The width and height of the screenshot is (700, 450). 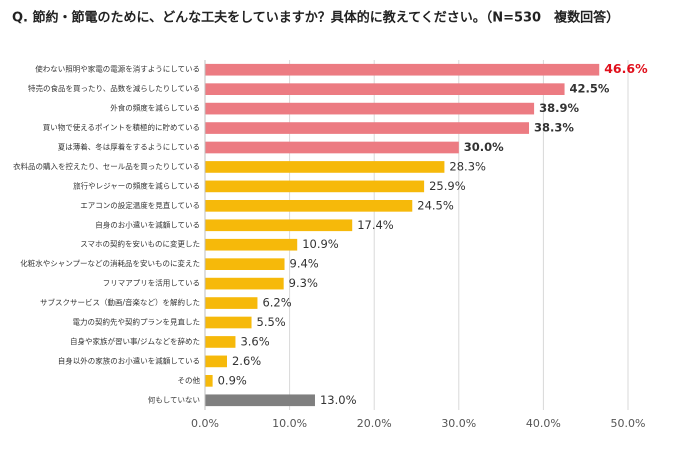 What do you see at coordinates (467, 166) in the screenshot?
I see `value-label: 28.3%` at bounding box center [467, 166].